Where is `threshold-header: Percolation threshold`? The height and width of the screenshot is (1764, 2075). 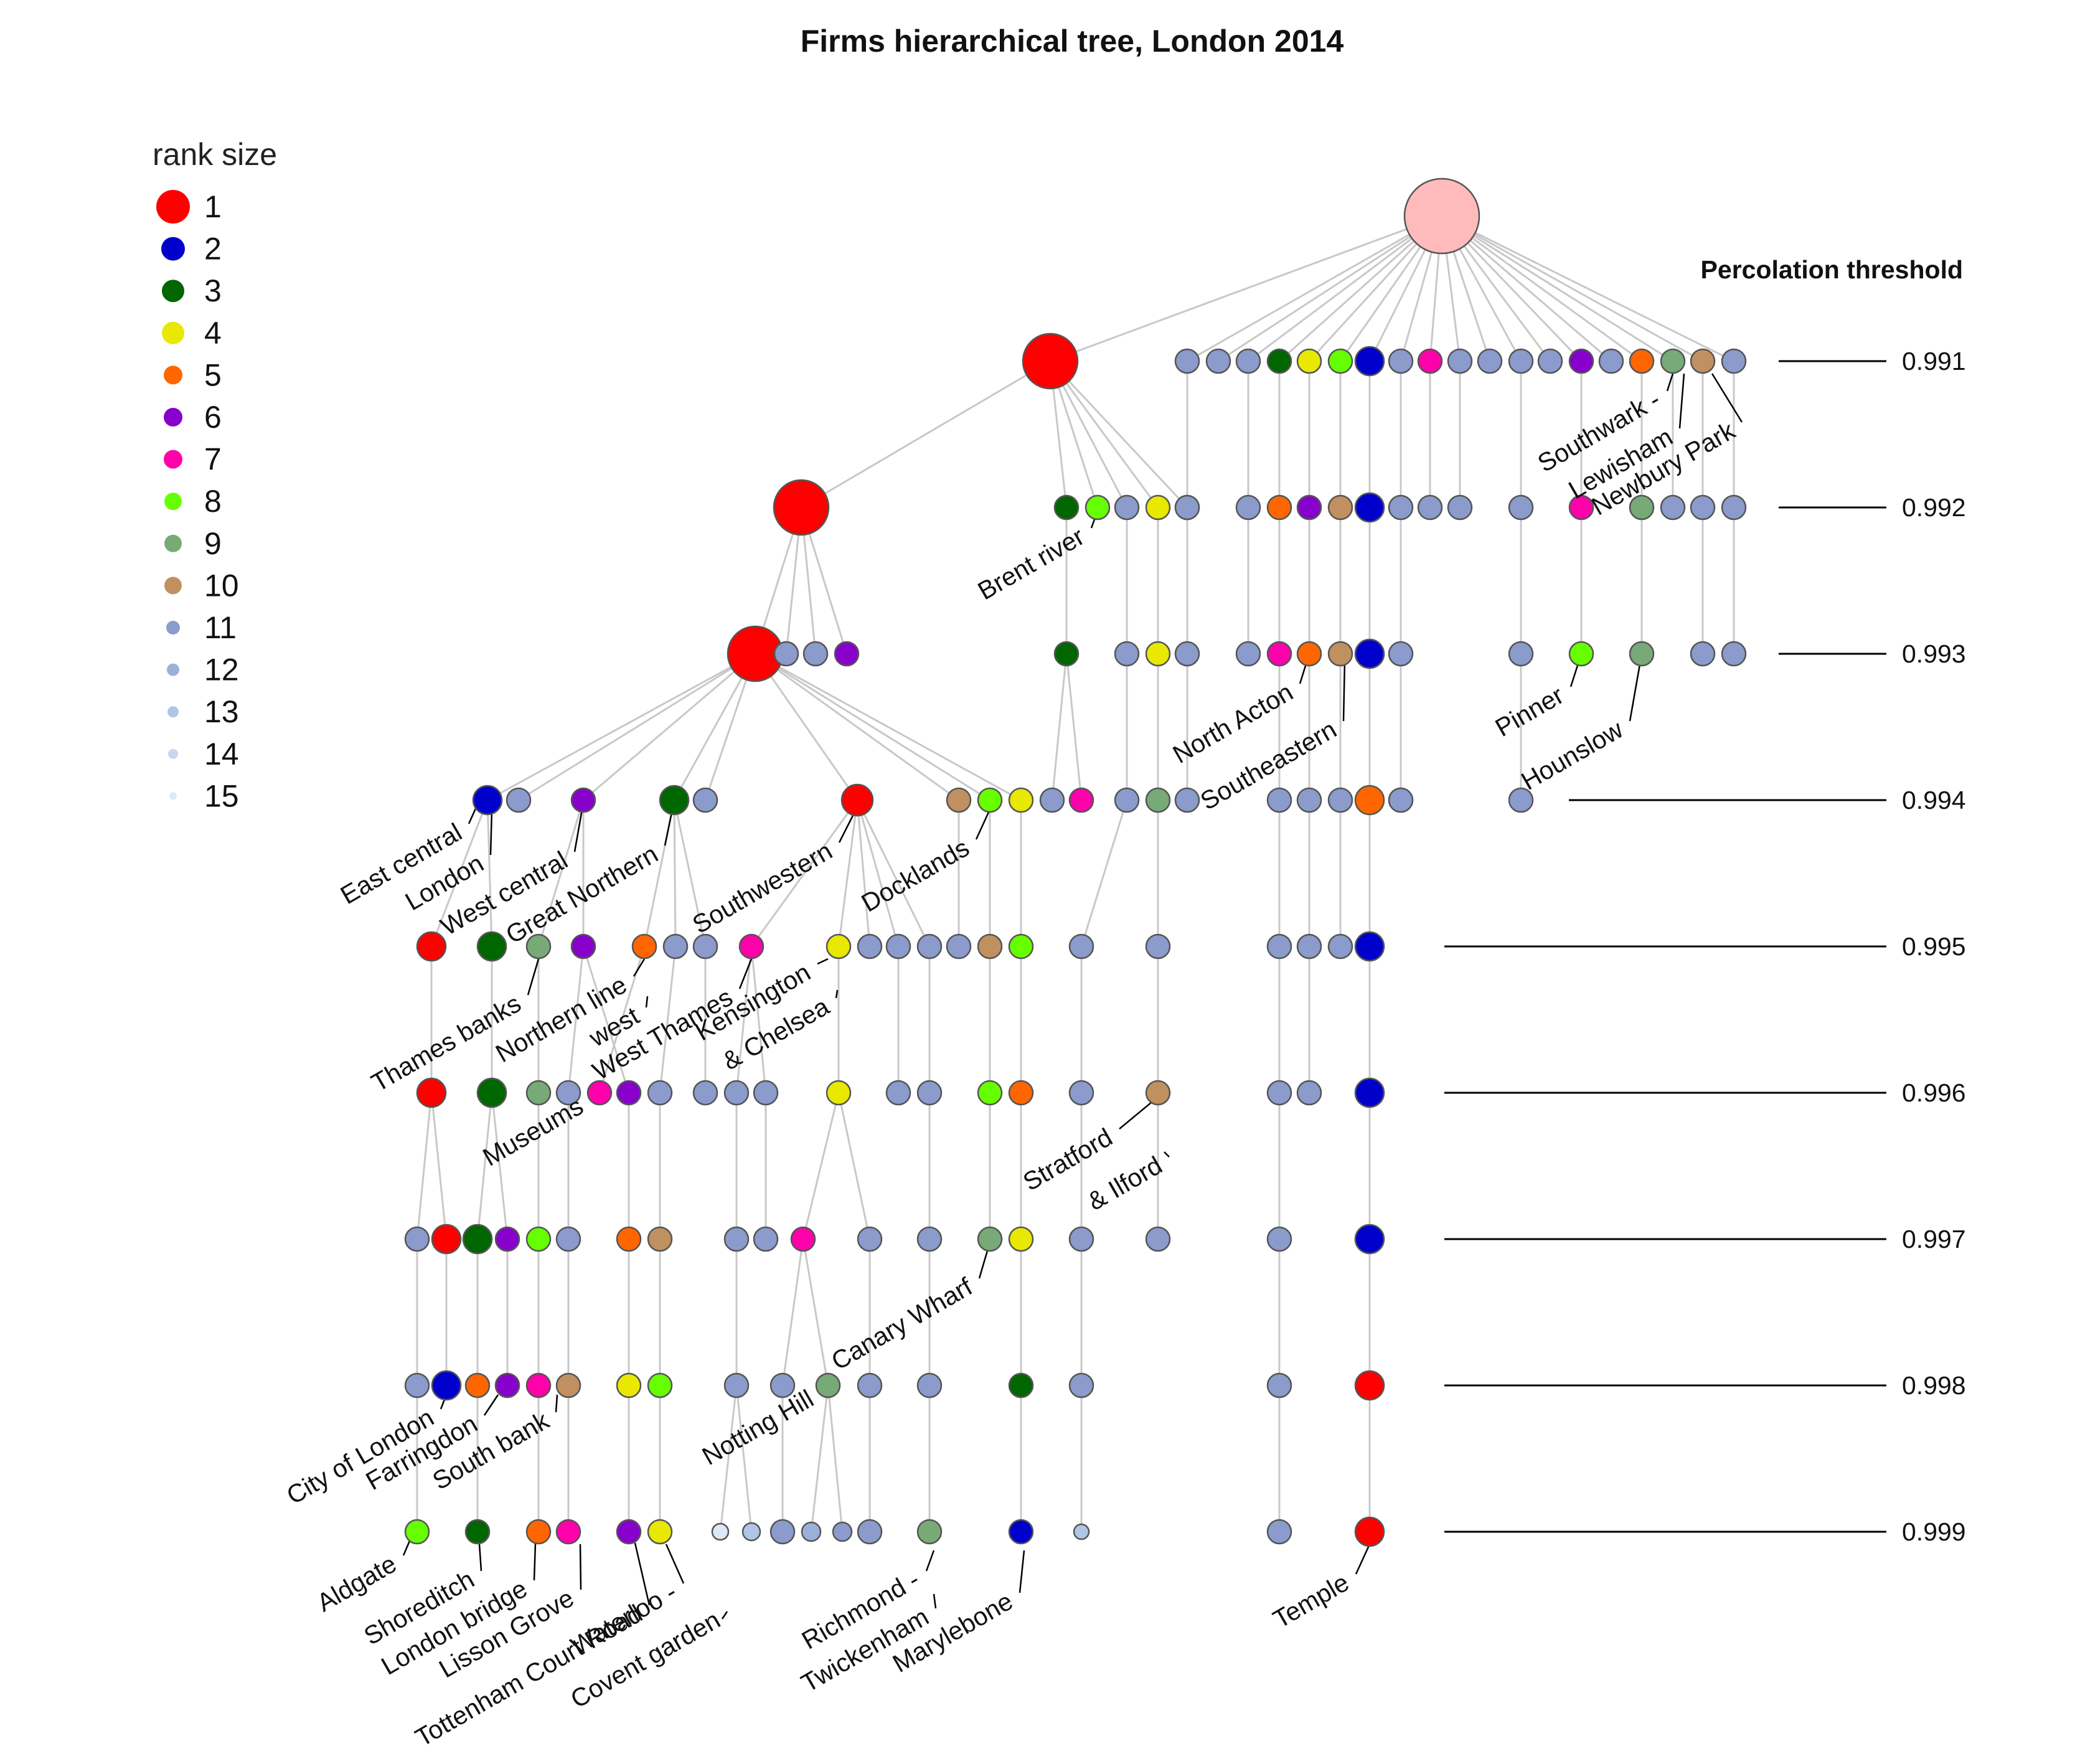
threshold-header: Percolation threshold is located at coordinates (1832, 270).